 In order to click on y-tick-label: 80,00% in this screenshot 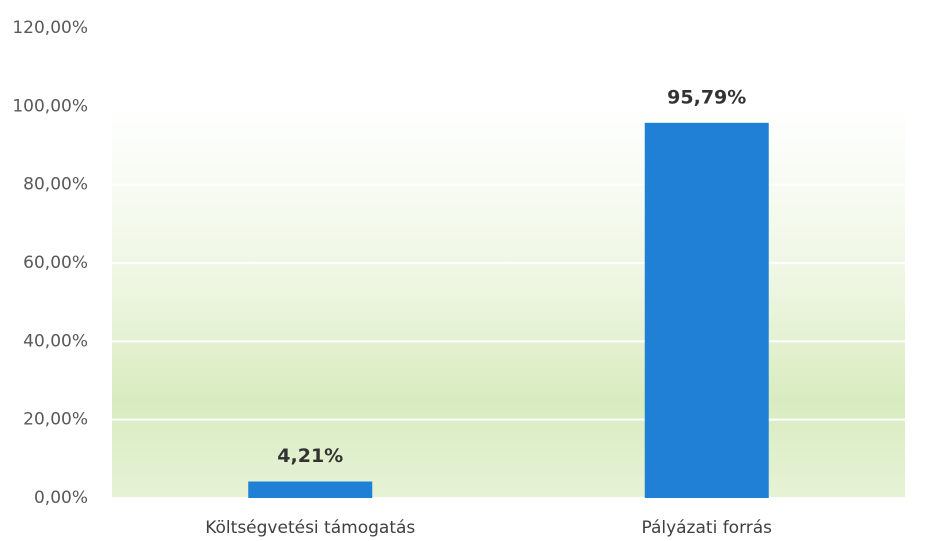, I will do `click(55, 185)`.